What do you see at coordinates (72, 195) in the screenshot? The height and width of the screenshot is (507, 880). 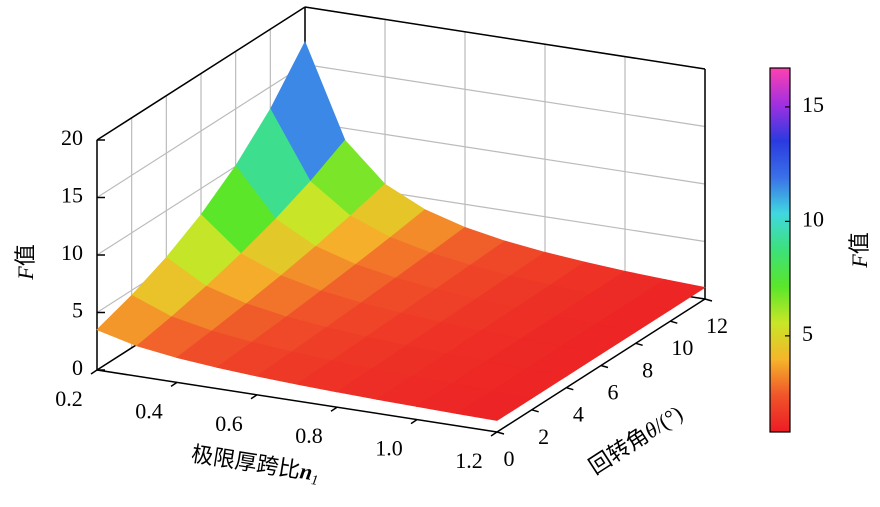 I see `z-tick-label: 15` at bounding box center [72, 195].